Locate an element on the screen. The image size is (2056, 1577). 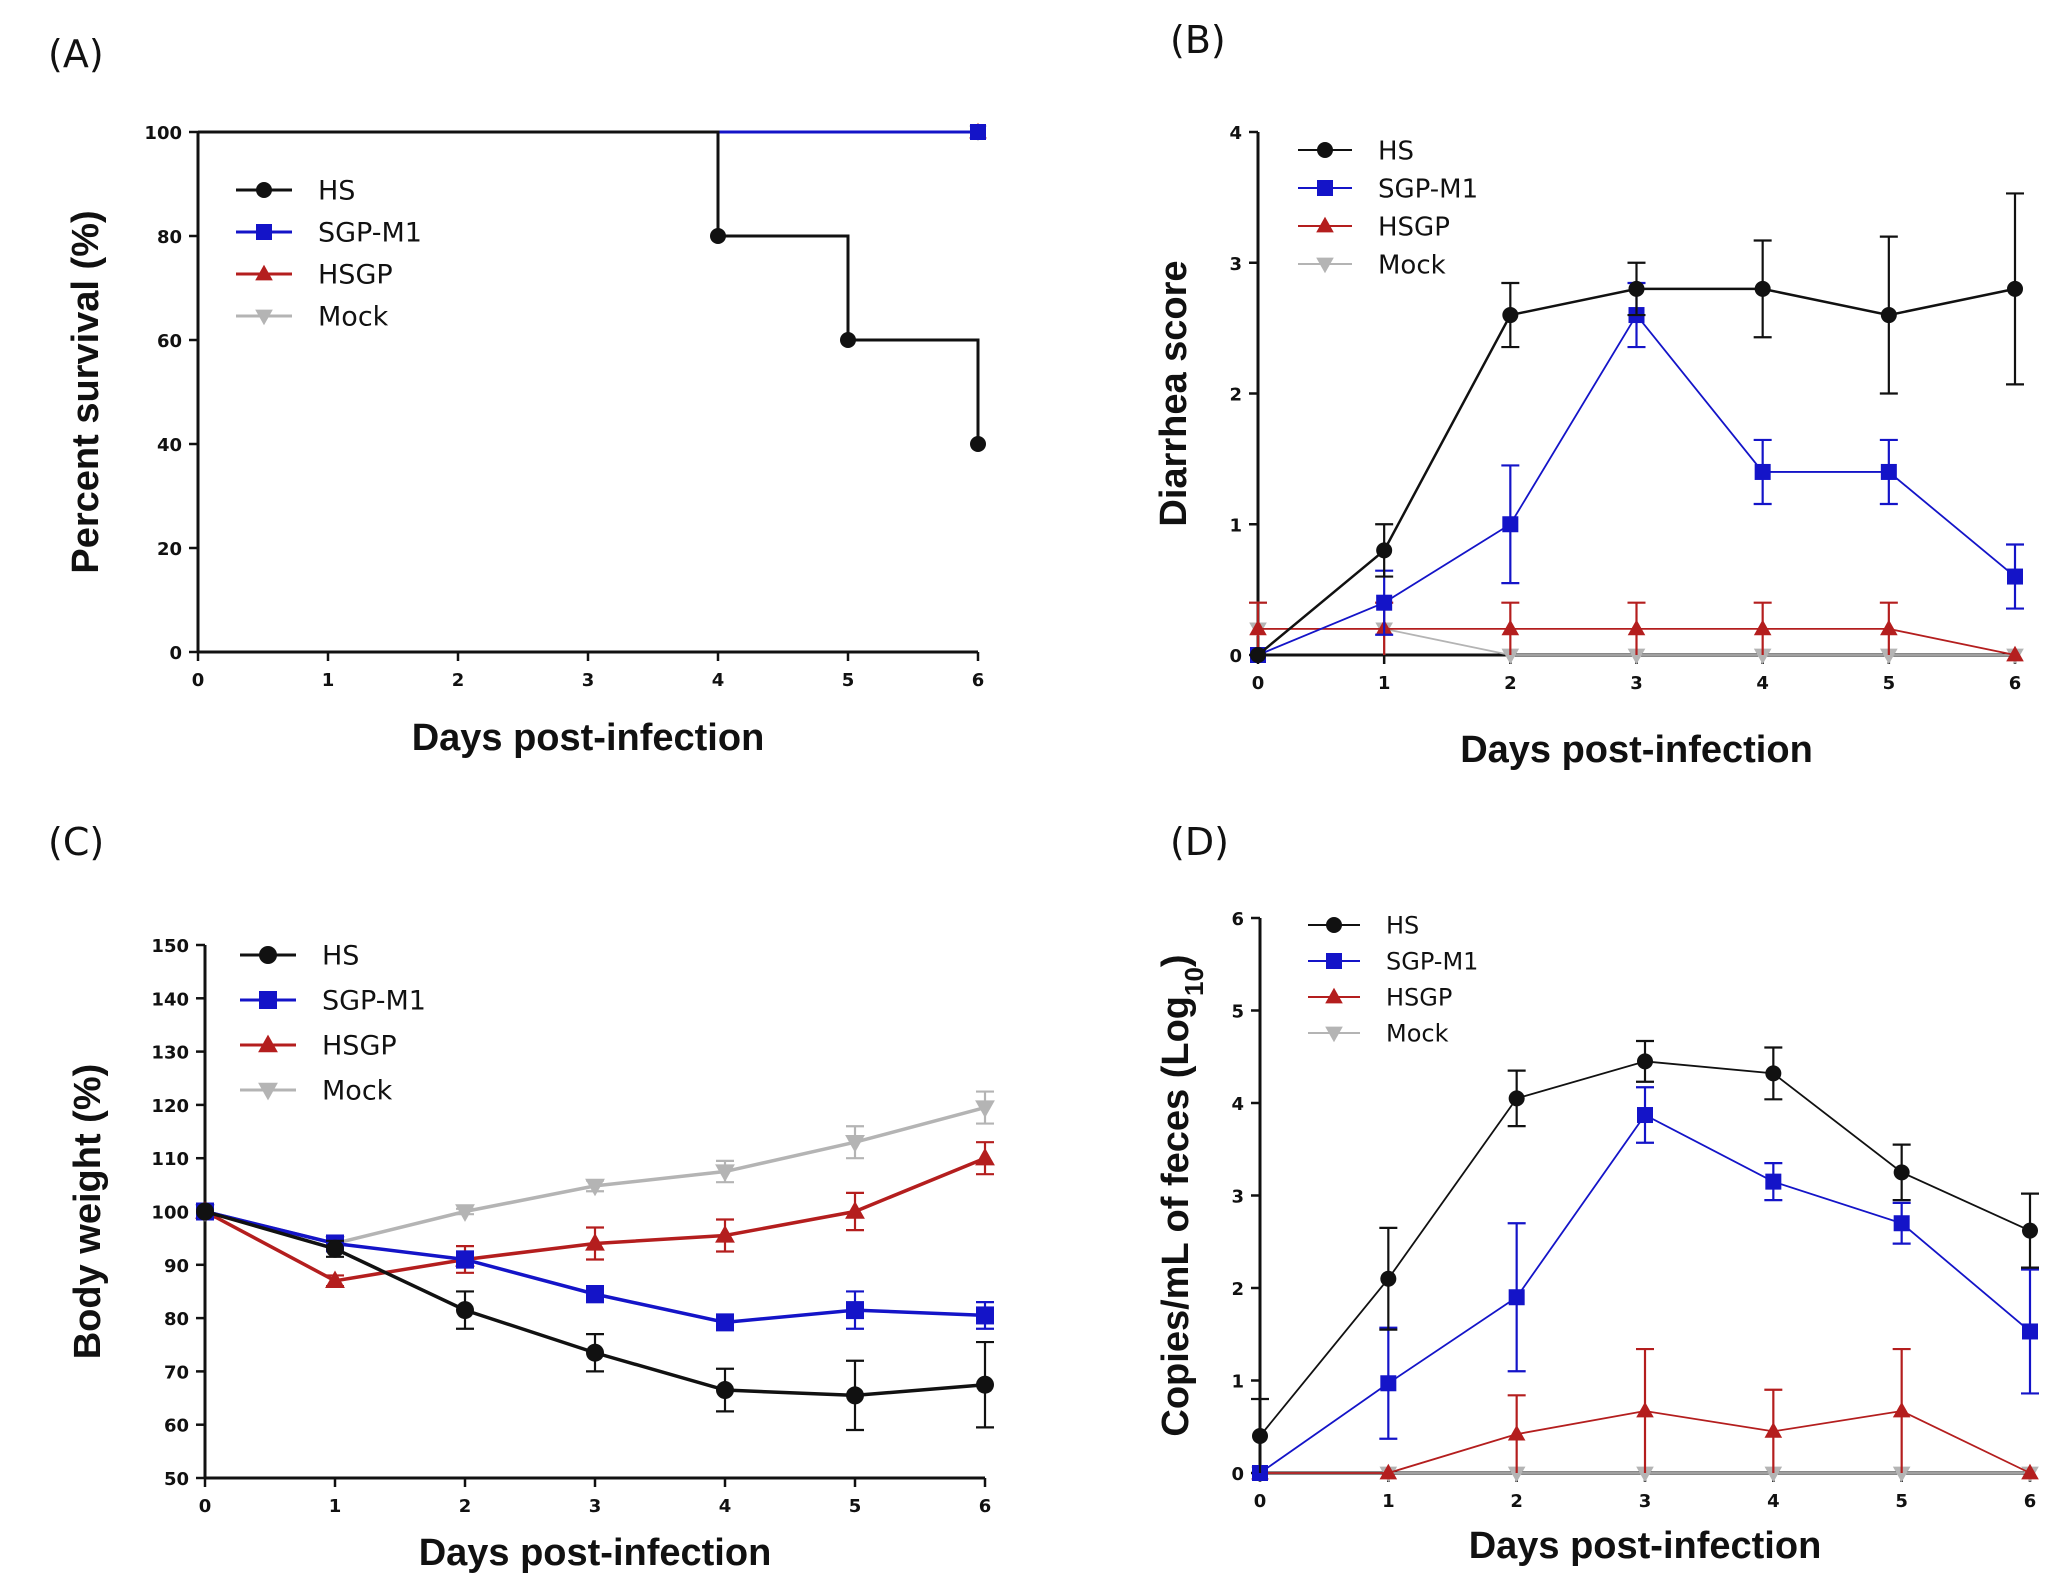
y-axis-title: Percent survival (%) is located at coordinates (86, 391).